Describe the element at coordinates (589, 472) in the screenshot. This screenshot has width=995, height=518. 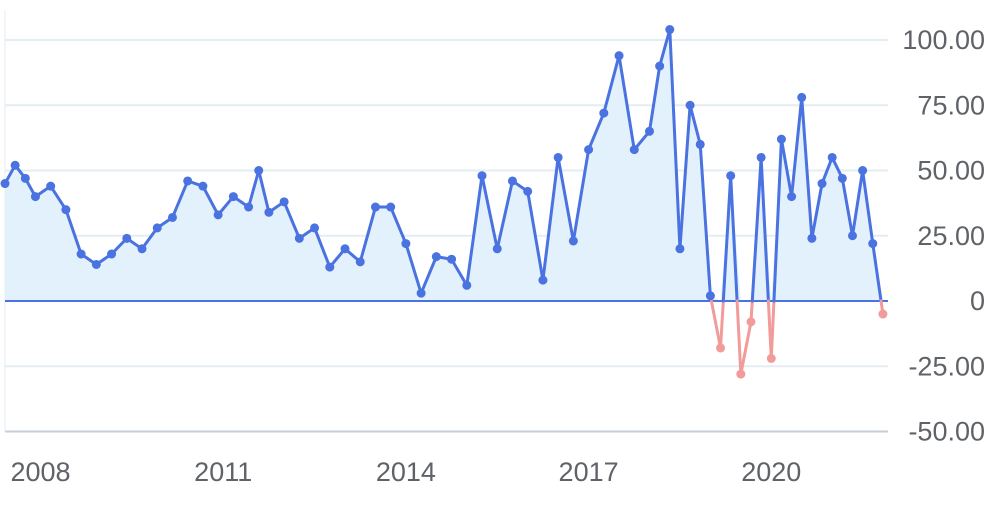
I see `x-tick-label: 2017` at that location.